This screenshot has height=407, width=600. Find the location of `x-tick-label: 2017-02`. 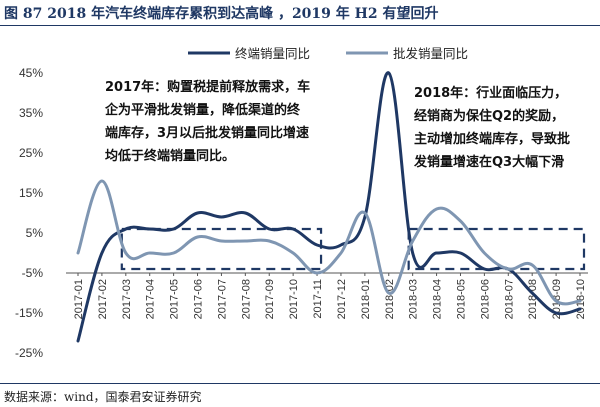

x-tick-label: 2017-02 is located at coordinates (103, 299).